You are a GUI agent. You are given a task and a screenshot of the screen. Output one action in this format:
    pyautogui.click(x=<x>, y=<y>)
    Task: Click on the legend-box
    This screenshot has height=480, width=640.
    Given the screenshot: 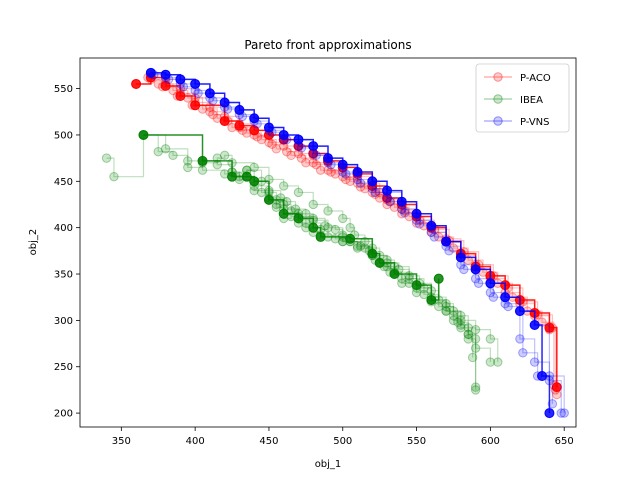 What is the action you would take?
    pyautogui.click(x=522, y=98)
    